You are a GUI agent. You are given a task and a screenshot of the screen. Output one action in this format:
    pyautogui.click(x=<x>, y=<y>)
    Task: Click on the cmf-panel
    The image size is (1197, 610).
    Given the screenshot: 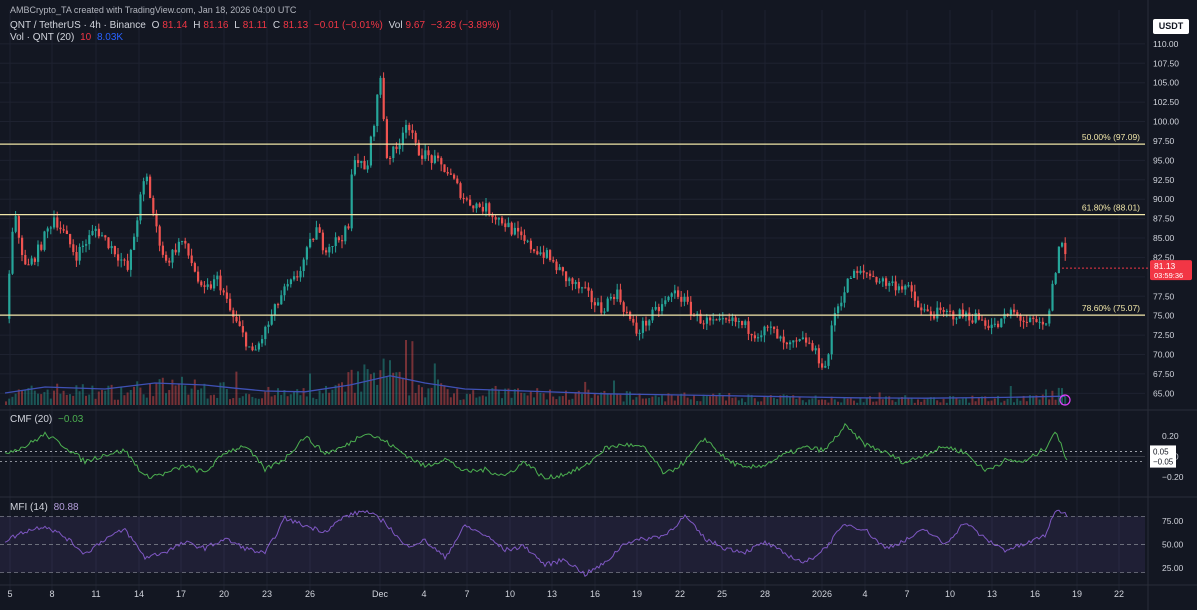 What is the action you would take?
    pyautogui.click(x=572, y=451)
    